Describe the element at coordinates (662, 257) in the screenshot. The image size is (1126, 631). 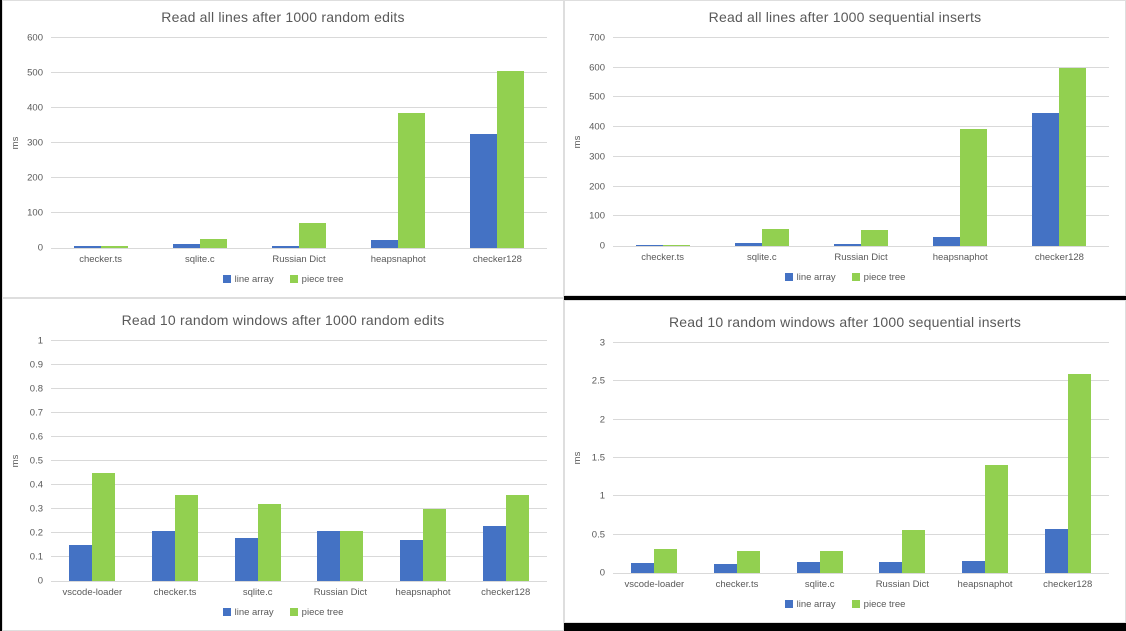
I see `x-axis-category-label: checker.ts` at that location.